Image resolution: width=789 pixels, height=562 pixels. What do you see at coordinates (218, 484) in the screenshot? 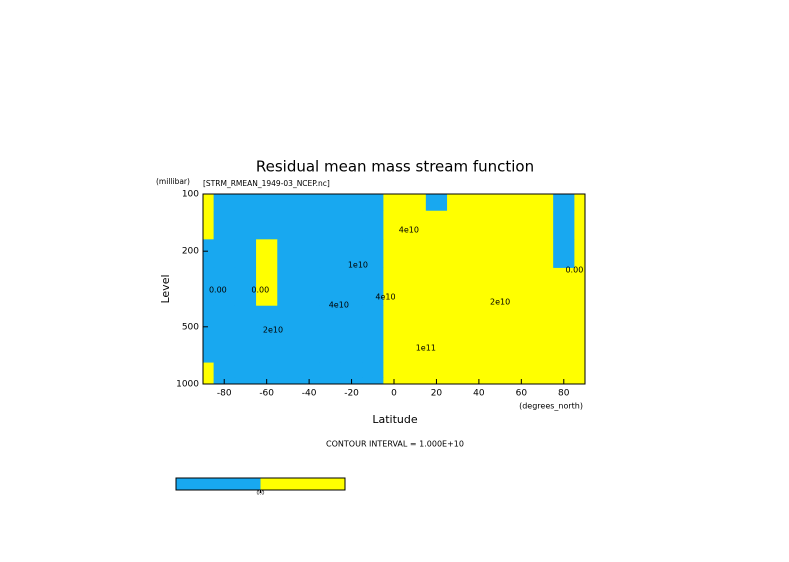
I see `colorbar-negative` at bounding box center [218, 484].